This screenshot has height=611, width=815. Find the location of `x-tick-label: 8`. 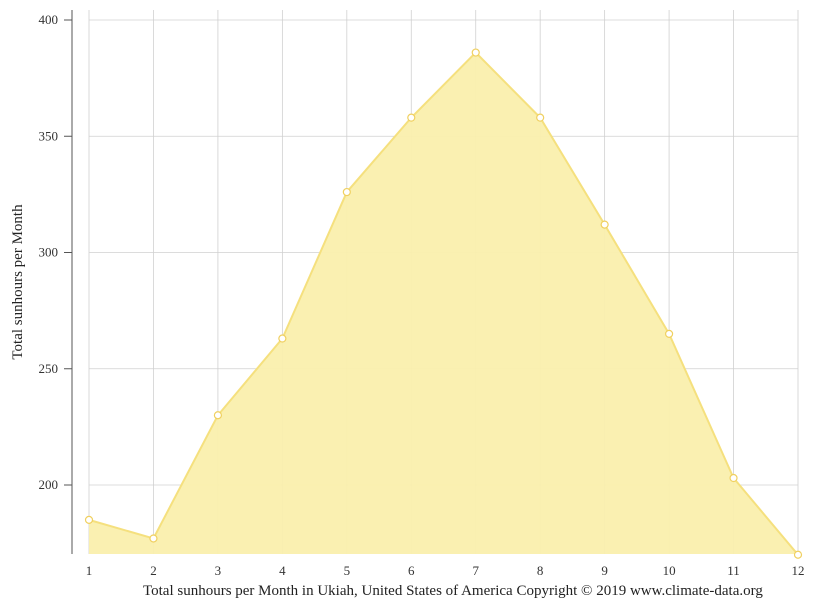

x-tick-label: 8 is located at coordinates (540, 570).